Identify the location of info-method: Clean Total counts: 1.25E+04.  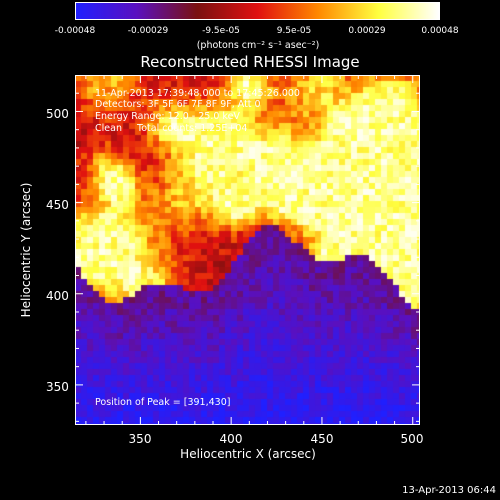
(171, 128).